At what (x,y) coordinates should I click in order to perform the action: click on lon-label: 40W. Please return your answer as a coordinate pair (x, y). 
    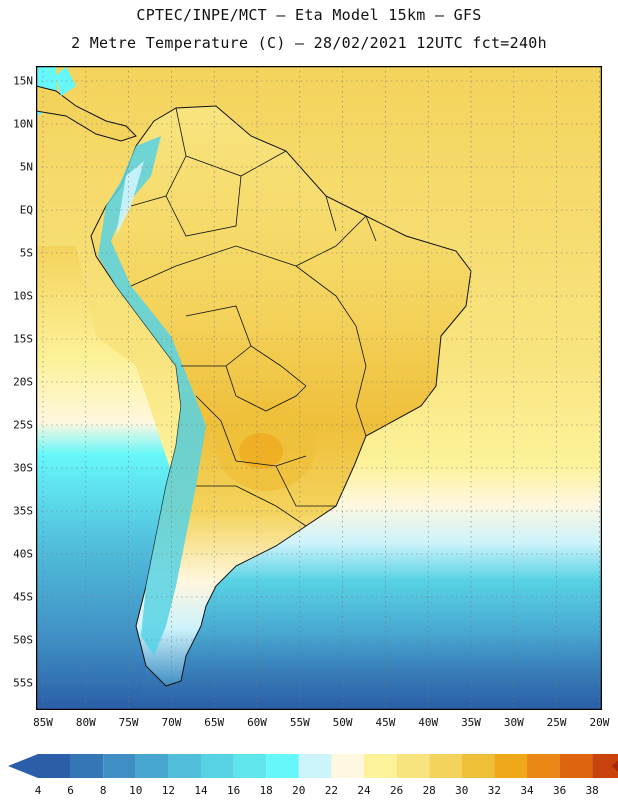
    Looking at the image, I should click on (428, 722).